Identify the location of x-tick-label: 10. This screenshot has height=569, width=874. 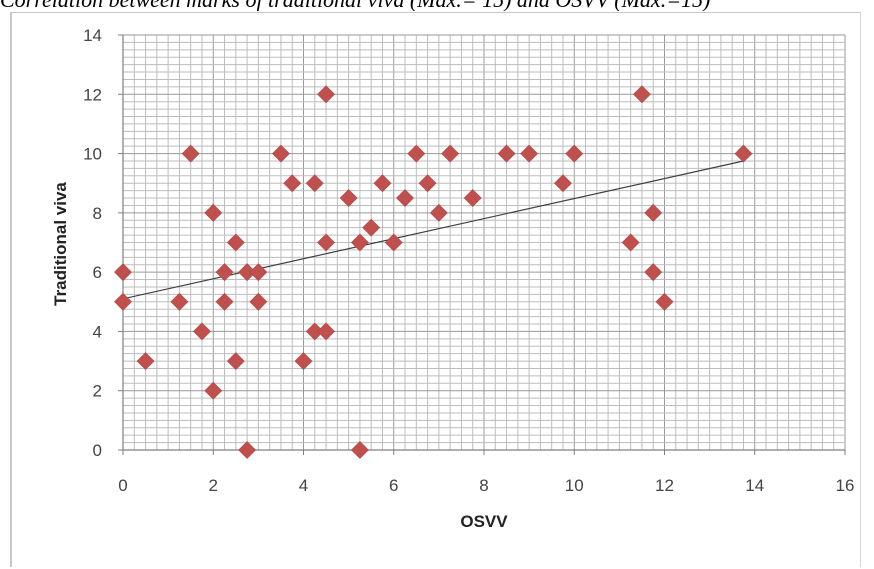
(574, 485).